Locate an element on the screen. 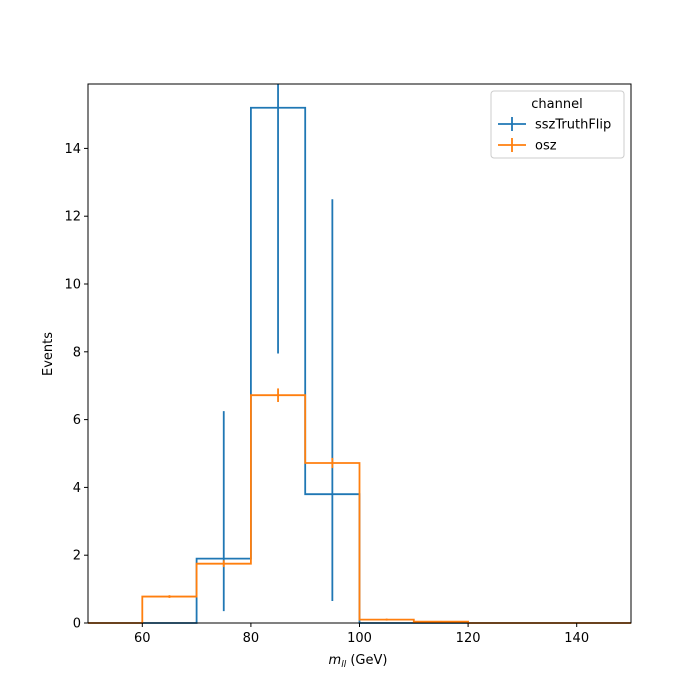 This screenshot has width=700, height=700. y-tick-label: 4 is located at coordinates (77, 488).